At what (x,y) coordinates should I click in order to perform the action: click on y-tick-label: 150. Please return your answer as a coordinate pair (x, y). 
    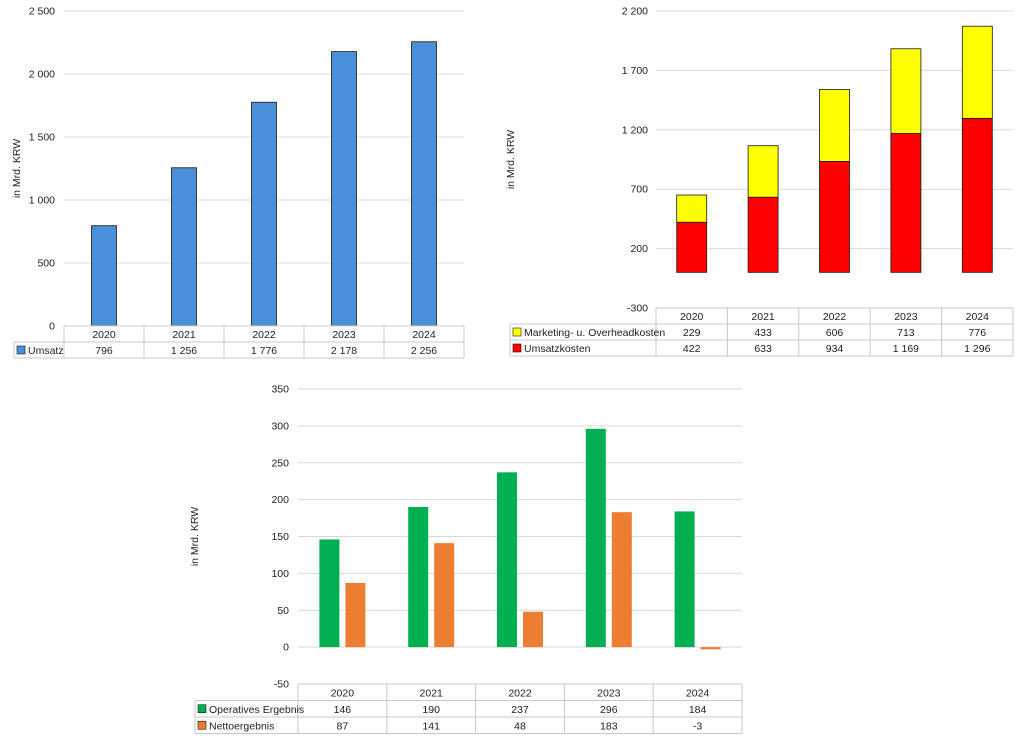
    Looking at the image, I should click on (280, 537).